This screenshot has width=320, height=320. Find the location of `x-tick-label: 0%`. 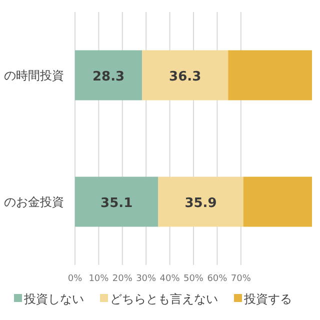

x-tick-label: 0% is located at coordinates (75, 279).